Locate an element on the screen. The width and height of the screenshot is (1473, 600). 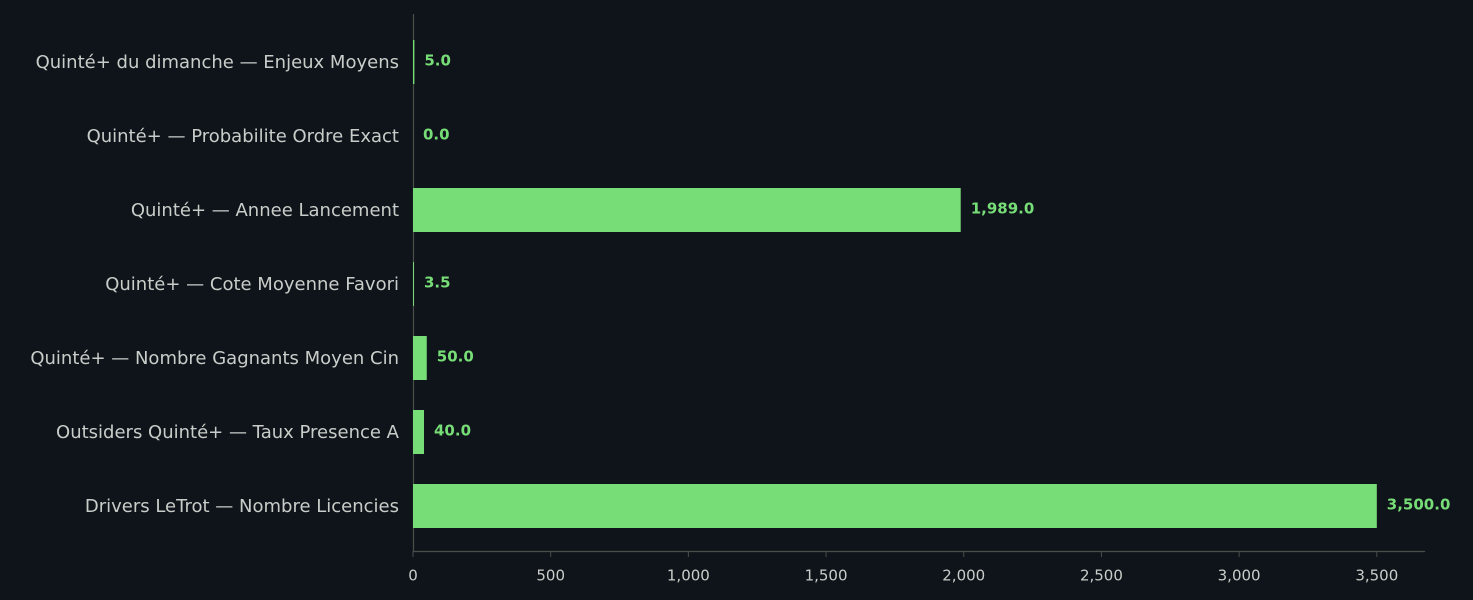
value-label: 5.0 is located at coordinates (437, 61).